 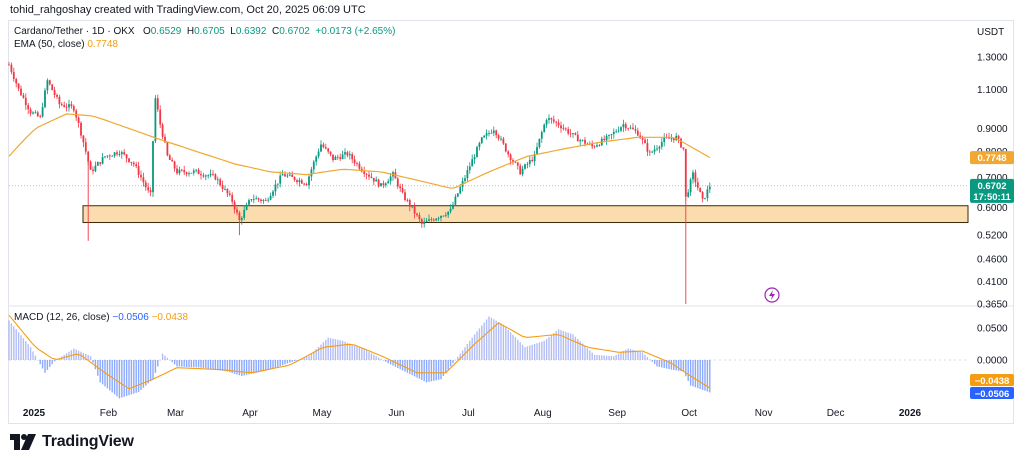 I want to click on ema-value: 0.7748, so click(x=102, y=44).